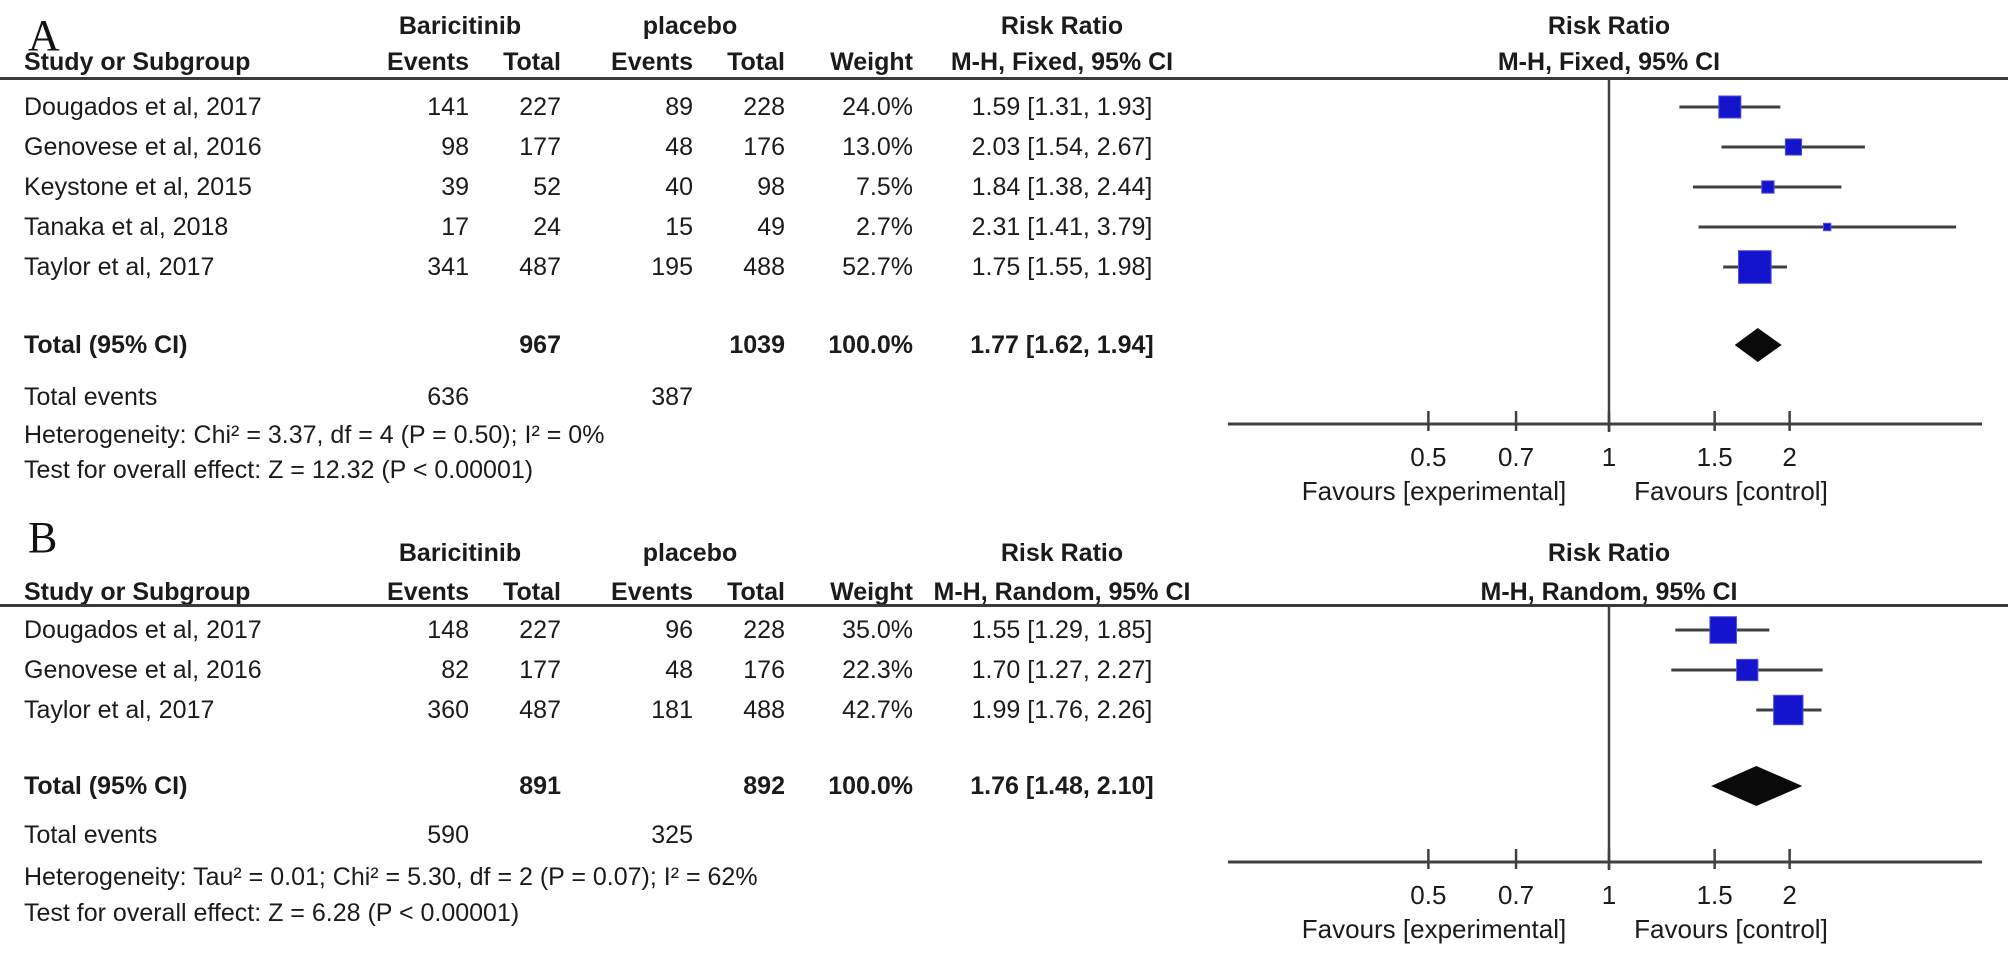  What do you see at coordinates (1062, 786) in the screenshot?
I see `total-estimate: 1.76 [1.48, 2.10]` at bounding box center [1062, 786].